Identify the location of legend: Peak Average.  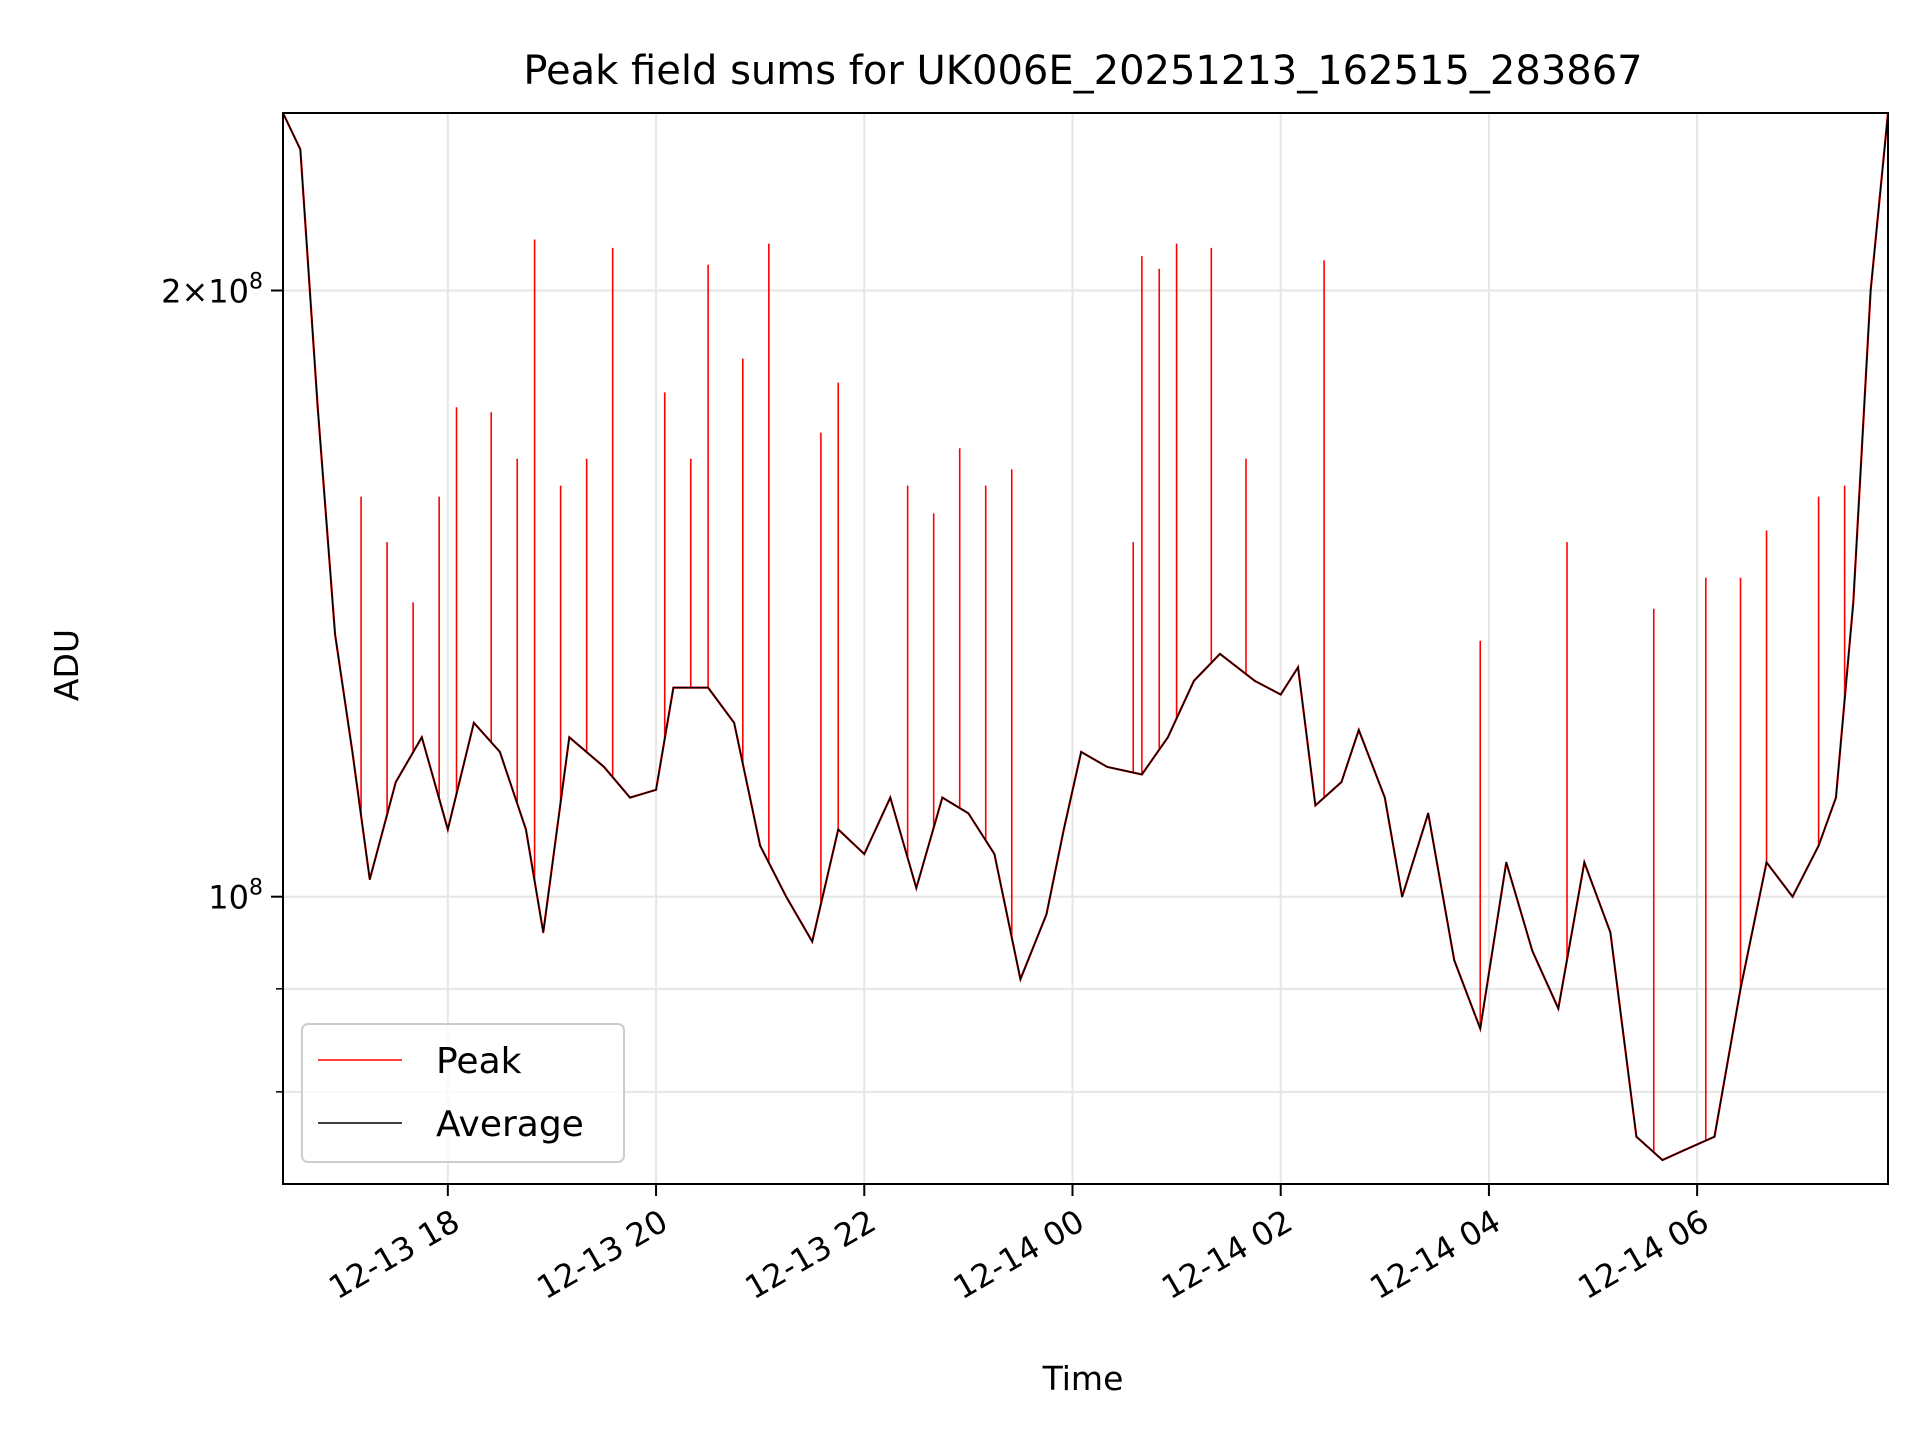
(463, 1093).